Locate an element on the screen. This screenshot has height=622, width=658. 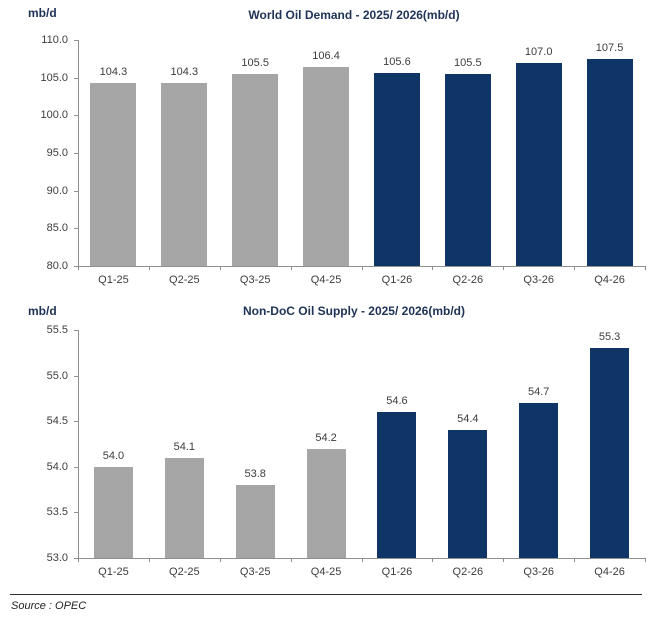
bar-value-label: 107.0 is located at coordinates (538, 51).